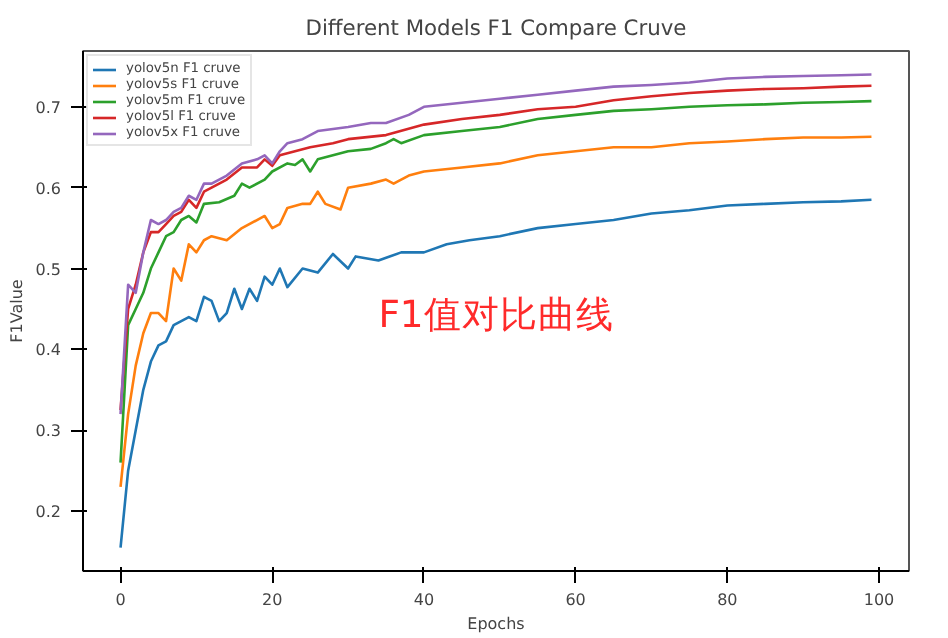 The image size is (948, 638). Describe the element at coordinates (48, 188) in the screenshot. I see `y-tick-label: 0.6` at that location.